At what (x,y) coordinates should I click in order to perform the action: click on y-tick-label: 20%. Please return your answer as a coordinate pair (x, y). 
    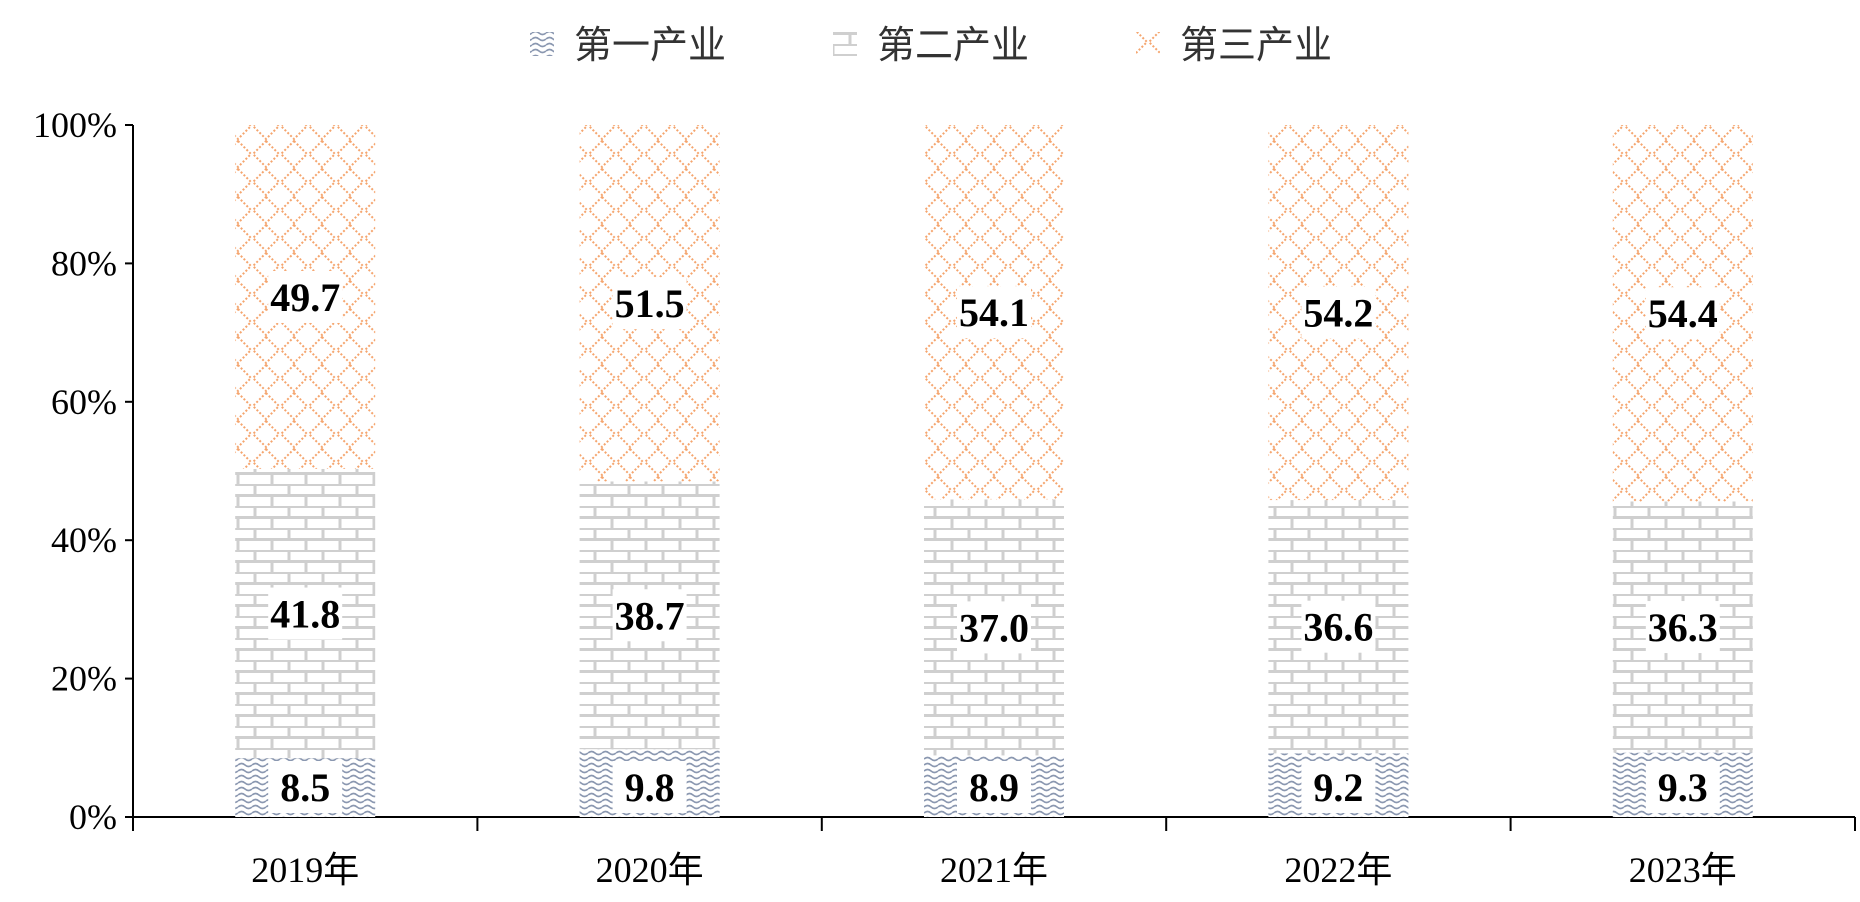
    Looking at the image, I should click on (84, 679).